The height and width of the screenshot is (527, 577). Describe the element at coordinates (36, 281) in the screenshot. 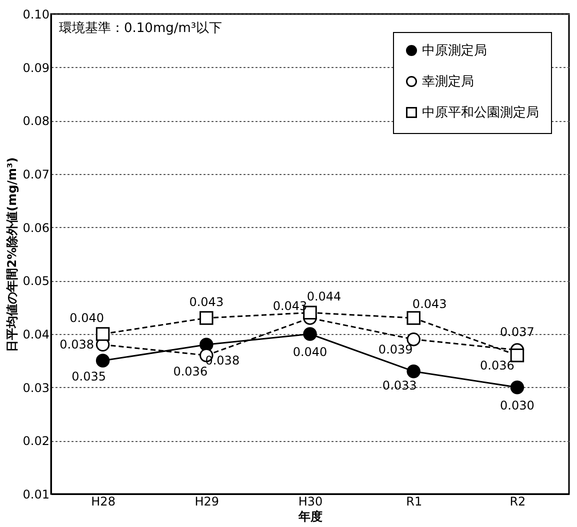

I see `y-tick-label: 0.05` at that location.